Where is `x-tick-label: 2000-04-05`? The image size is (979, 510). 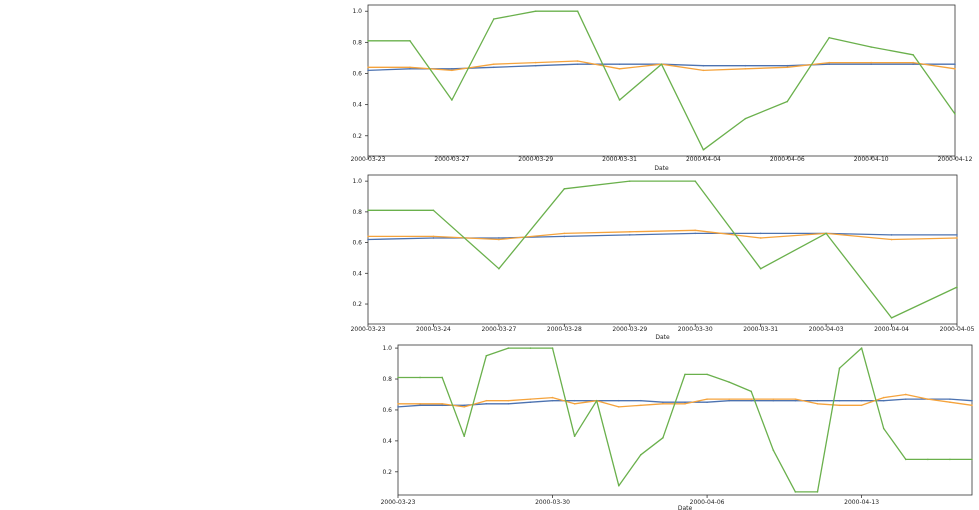 x-tick-label: 2000-04-05 is located at coordinates (957, 329).